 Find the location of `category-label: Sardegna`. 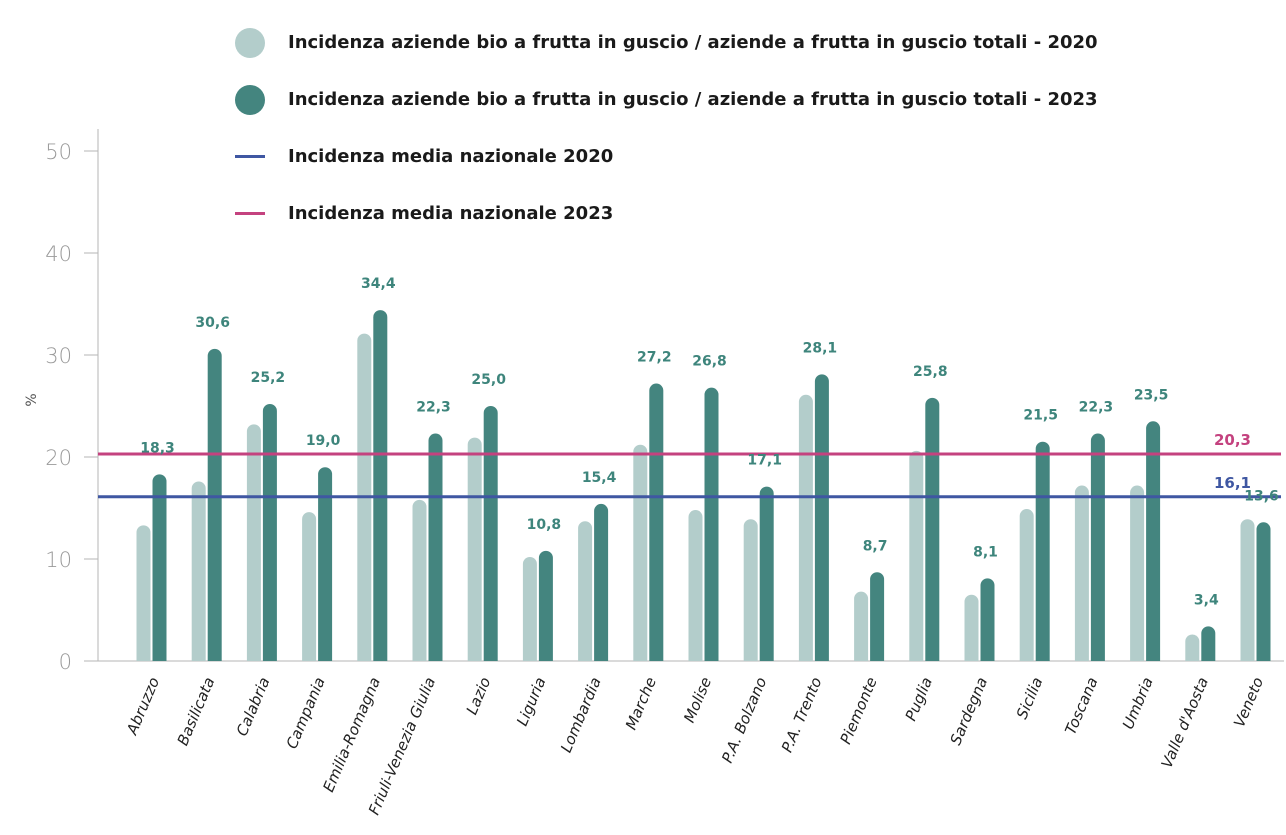

category-label: Sardegna is located at coordinates (969, 711).